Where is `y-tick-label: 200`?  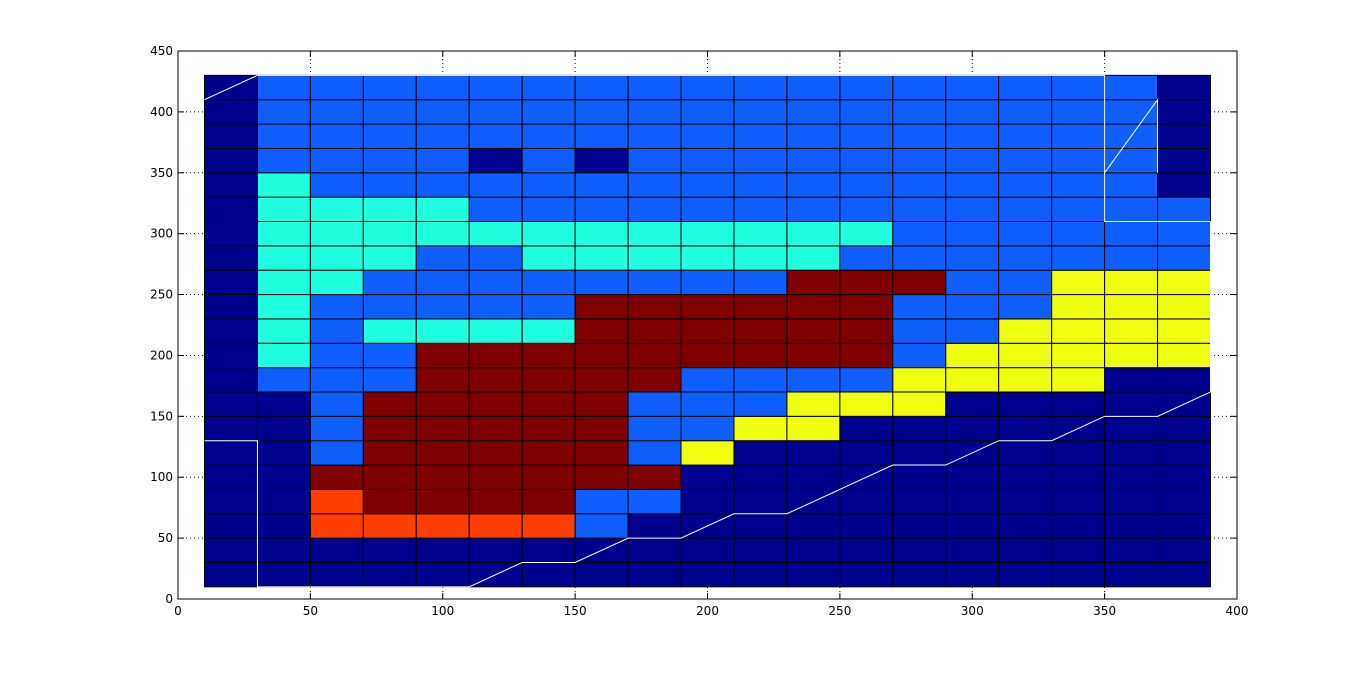
y-tick-label: 200 is located at coordinates (161, 355).